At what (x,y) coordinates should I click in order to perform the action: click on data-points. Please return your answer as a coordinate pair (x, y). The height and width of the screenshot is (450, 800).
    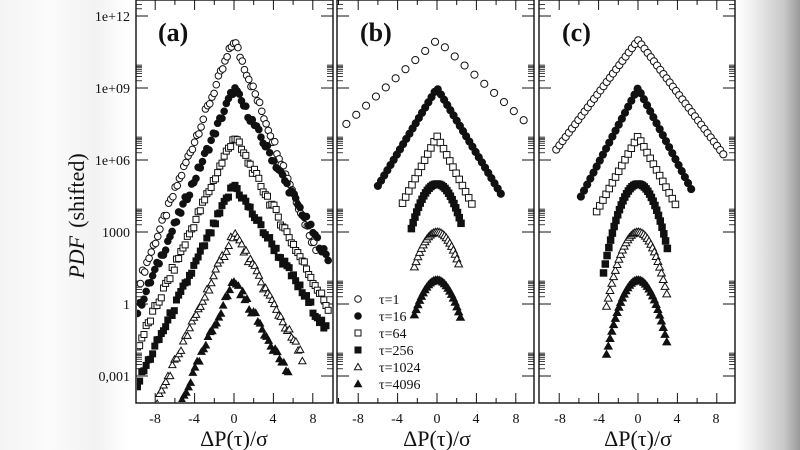
    Looking at the image, I should click on (435, 179).